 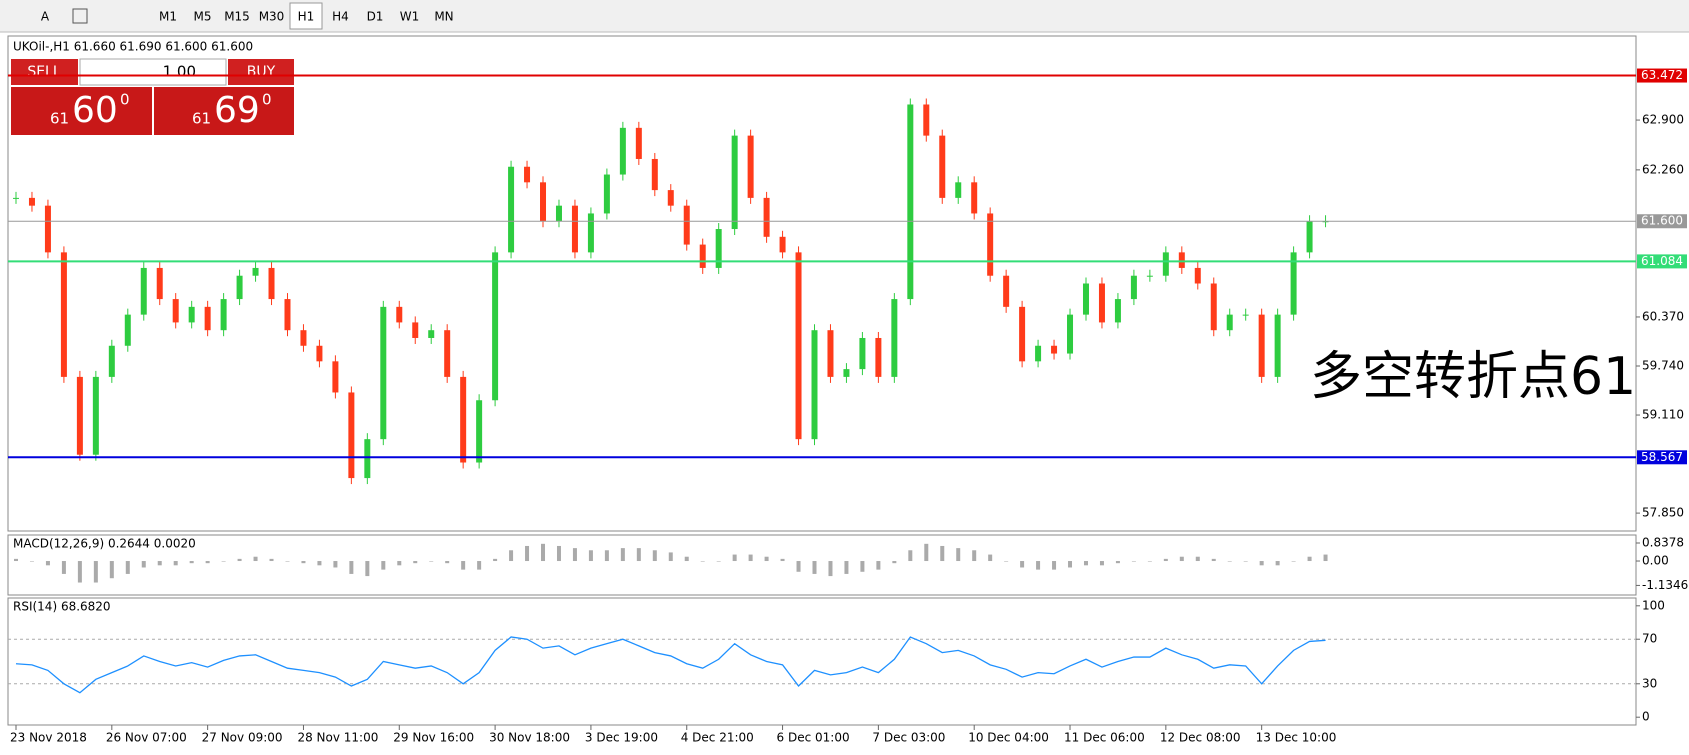 What do you see at coordinates (168, 17) in the screenshot?
I see `timeframe-button: M1` at bounding box center [168, 17].